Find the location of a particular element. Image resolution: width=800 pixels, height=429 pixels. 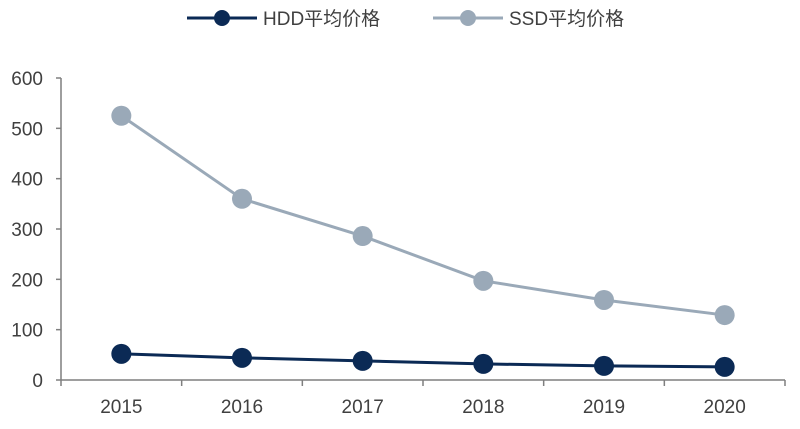

y-tick-label: 300 is located at coordinates (27, 230).